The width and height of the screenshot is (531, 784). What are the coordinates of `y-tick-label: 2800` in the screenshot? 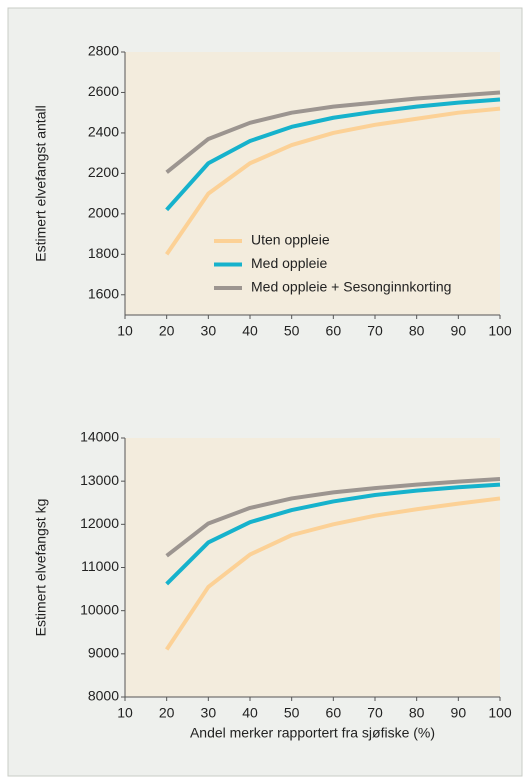 It's located at (103, 51).